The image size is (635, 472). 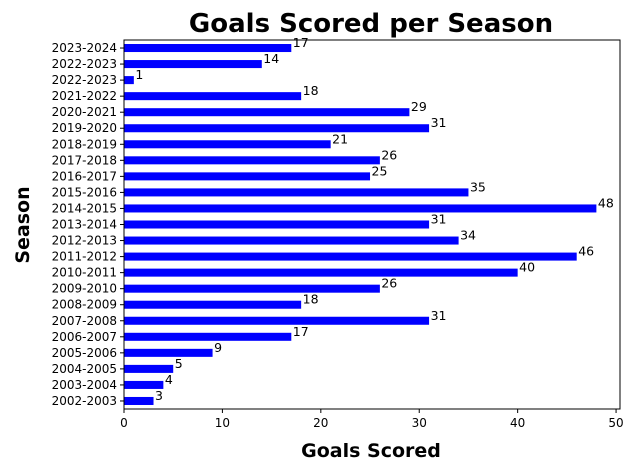 What do you see at coordinates (84, 96) in the screenshot?
I see `y-tick-label: 2021-2022` at bounding box center [84, 96].